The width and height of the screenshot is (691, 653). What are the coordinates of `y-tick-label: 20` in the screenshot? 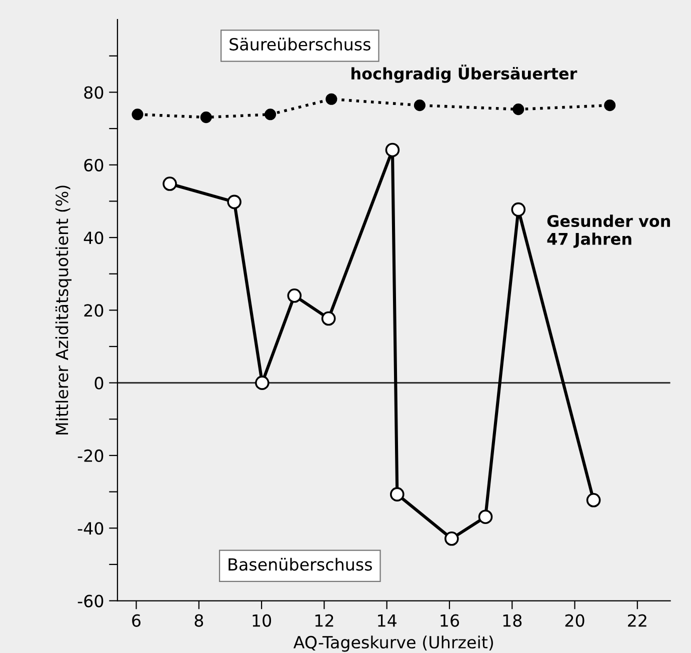 It's located at (94, 310).